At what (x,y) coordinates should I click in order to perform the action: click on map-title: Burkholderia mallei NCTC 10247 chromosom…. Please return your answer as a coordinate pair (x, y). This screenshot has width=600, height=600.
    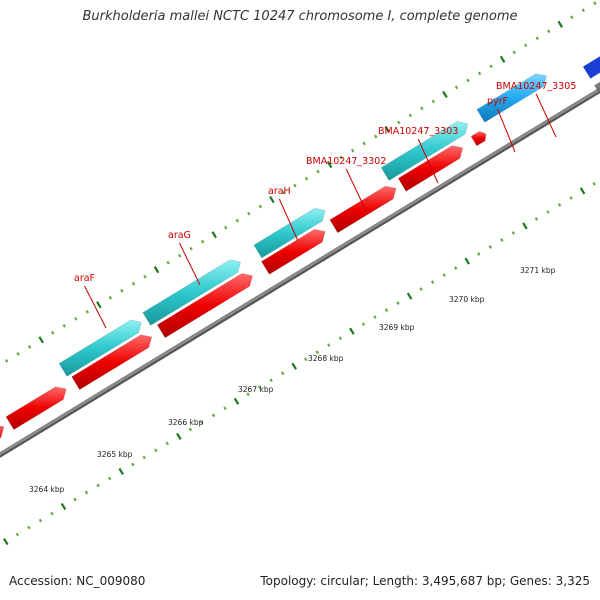
    Looking at the image, I should click on (300, 16).